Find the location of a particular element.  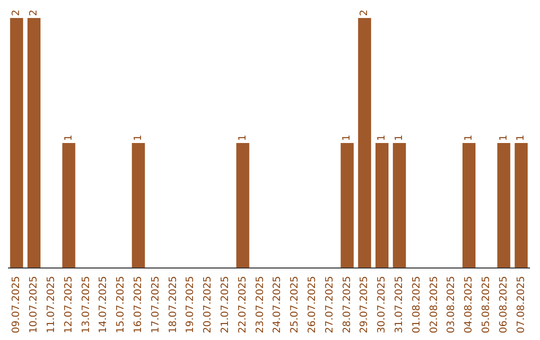

x-tick-label: 03.08.2025 is located at coordinates (452, 305).